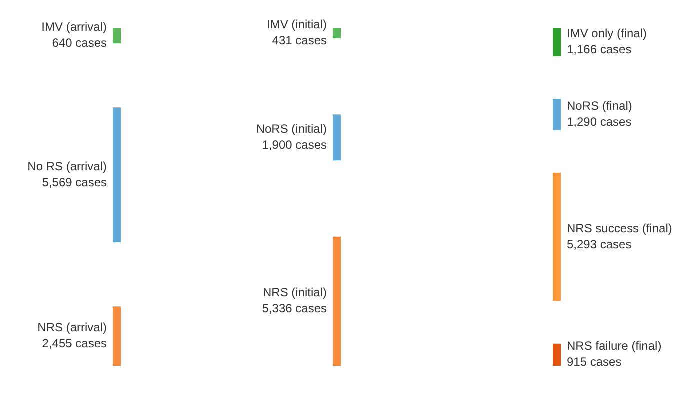 The height and width of the screenshot is (397, 680). Describe the element at coordinates (74, 27) in the screenshot. I see `category-label: IMV (arrival)` at that location.